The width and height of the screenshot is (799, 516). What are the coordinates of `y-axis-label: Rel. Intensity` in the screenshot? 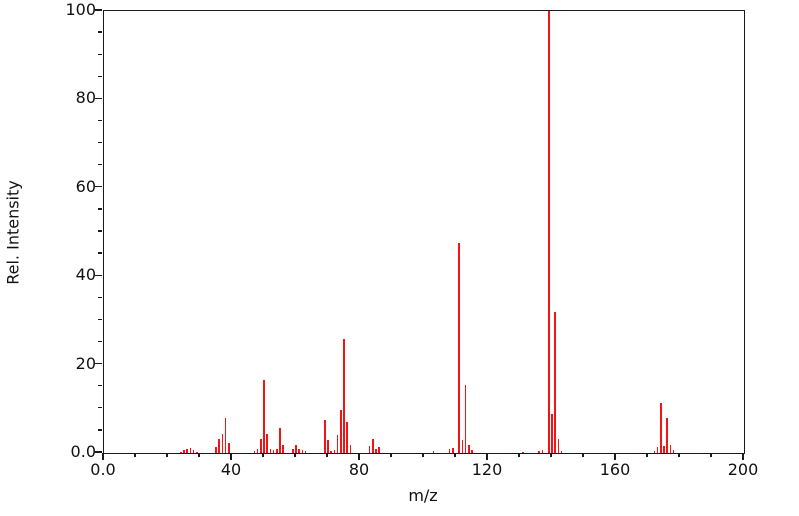 It's located at (13, 232).